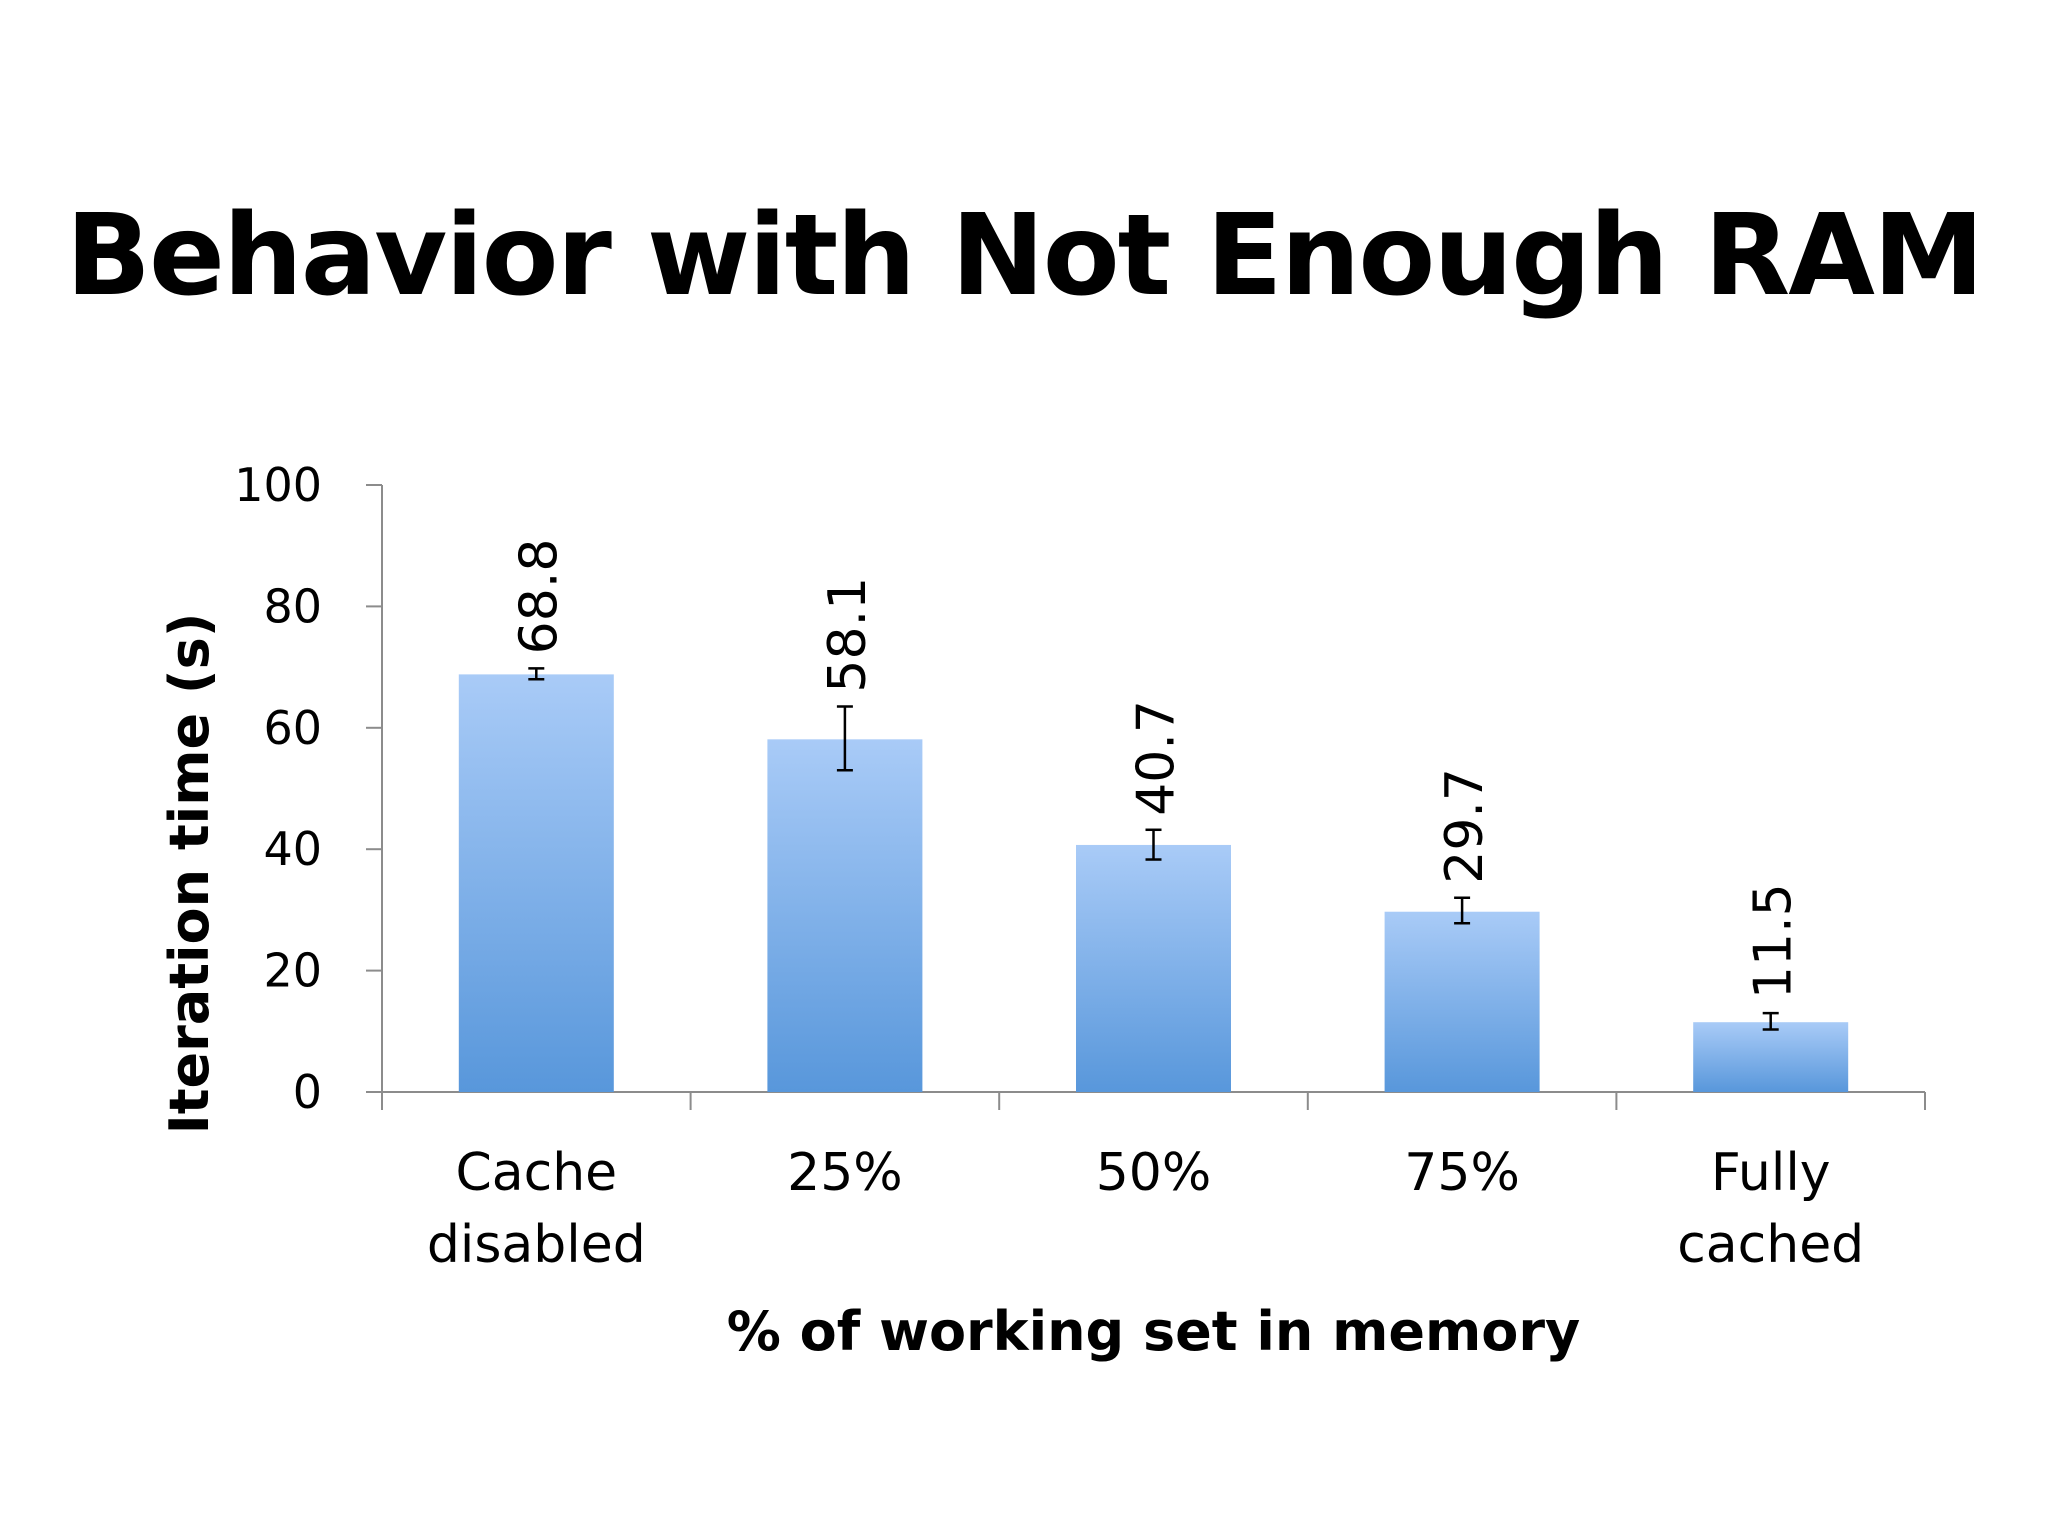 This screenshot has width=2048, height=1536. Describe the element at coordinates (1770, 1245) in the screenshot. I see `x-category-label: cached` at that location.